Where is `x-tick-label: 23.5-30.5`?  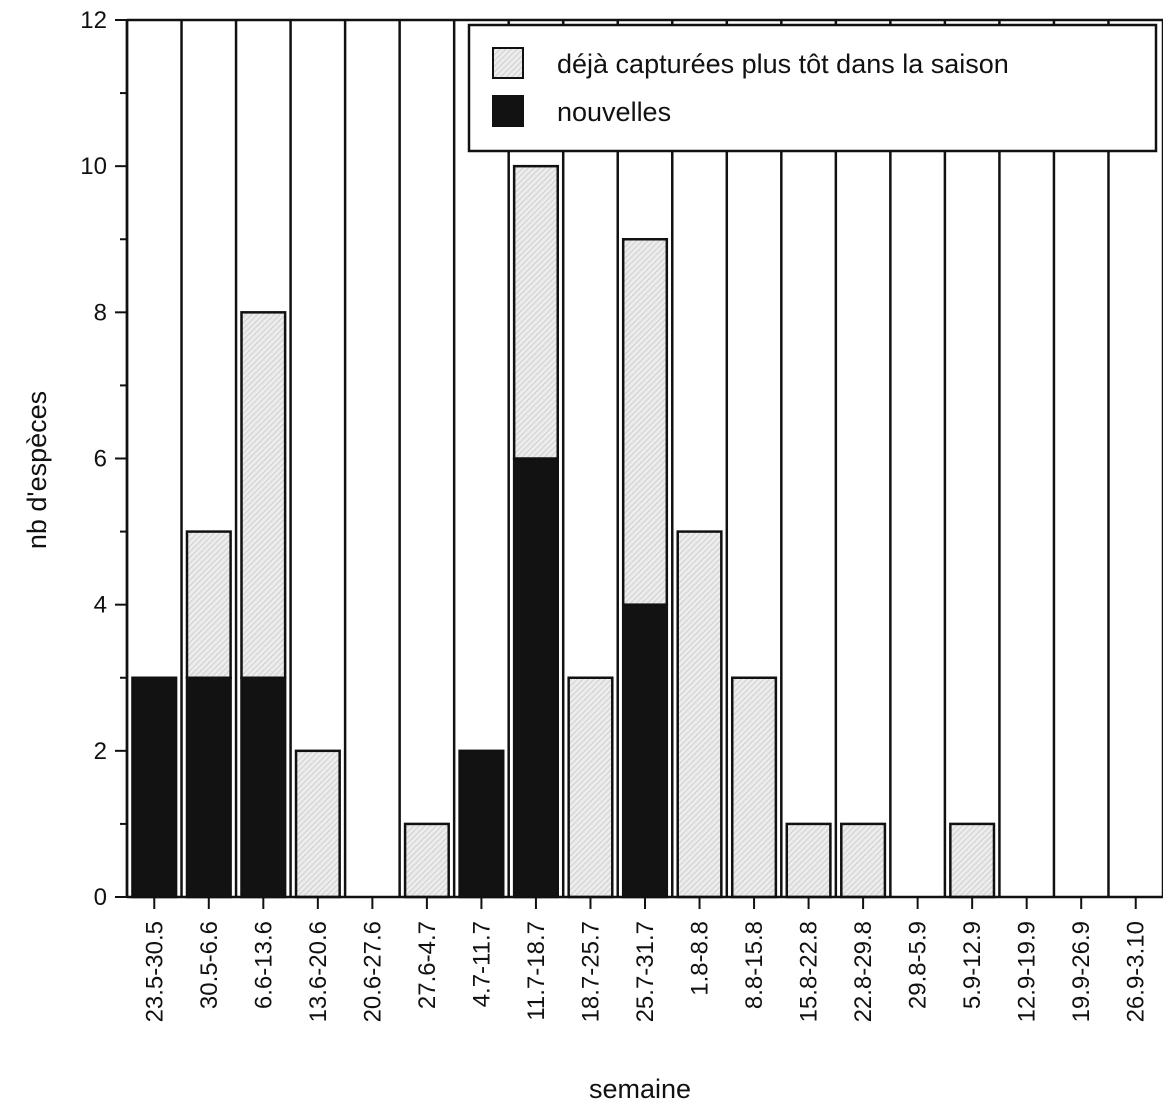
x-tick-label: 23.5-30.5 is located at coordinates (154, 971).